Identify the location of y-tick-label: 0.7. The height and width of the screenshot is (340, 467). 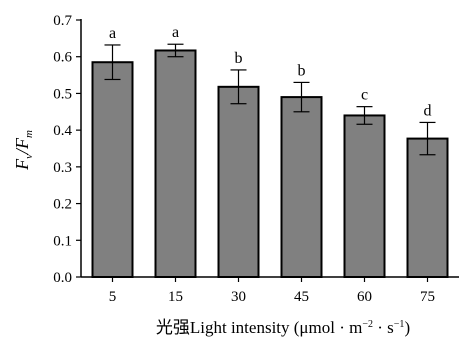
(62, 21).